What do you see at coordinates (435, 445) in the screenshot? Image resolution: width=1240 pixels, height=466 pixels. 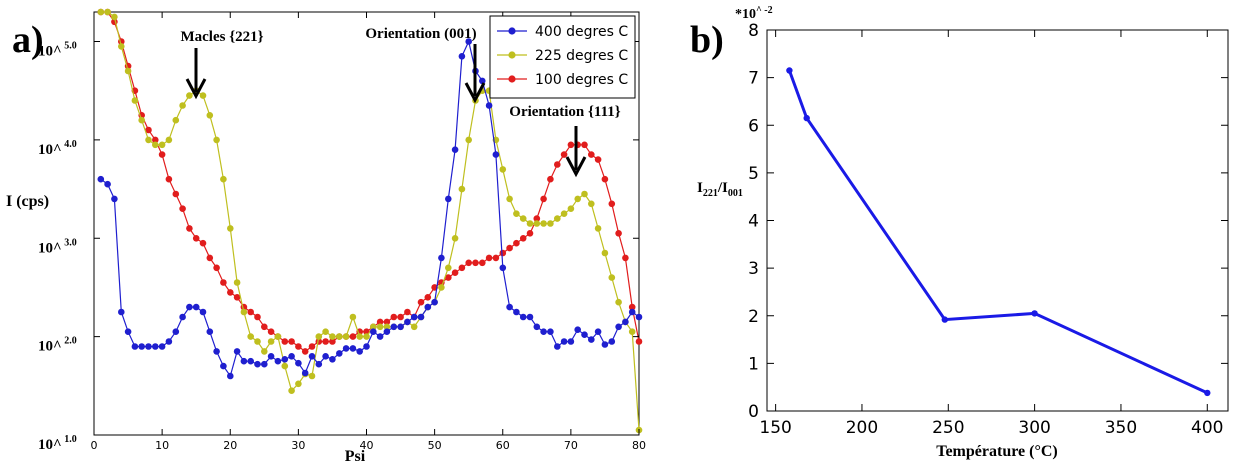 I see `x-tick-label: 50` at bounding box center [435, 445].